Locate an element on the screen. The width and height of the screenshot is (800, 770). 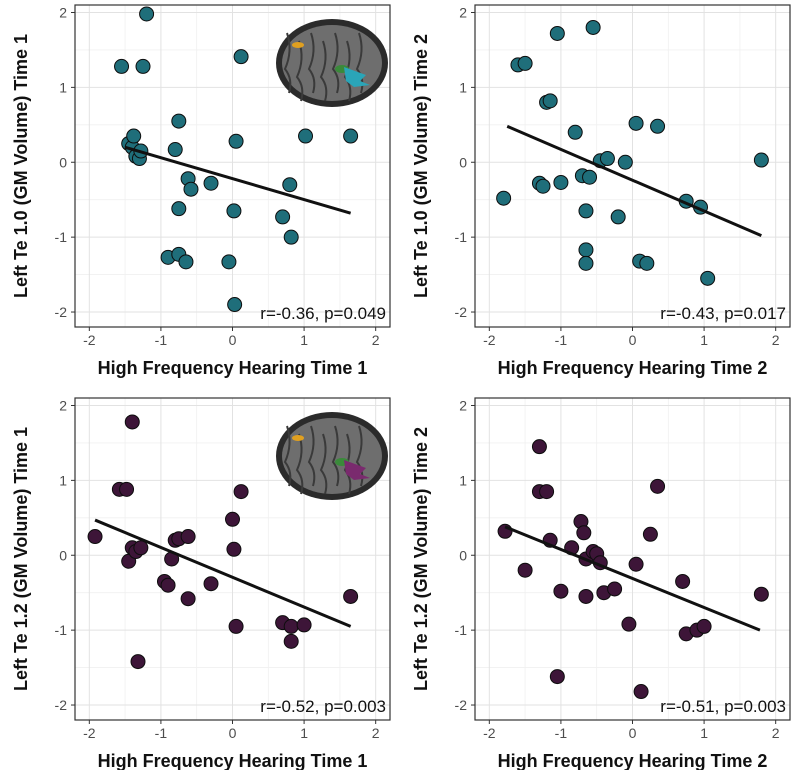
brain-inset-image is located at coordinates (332, 456).